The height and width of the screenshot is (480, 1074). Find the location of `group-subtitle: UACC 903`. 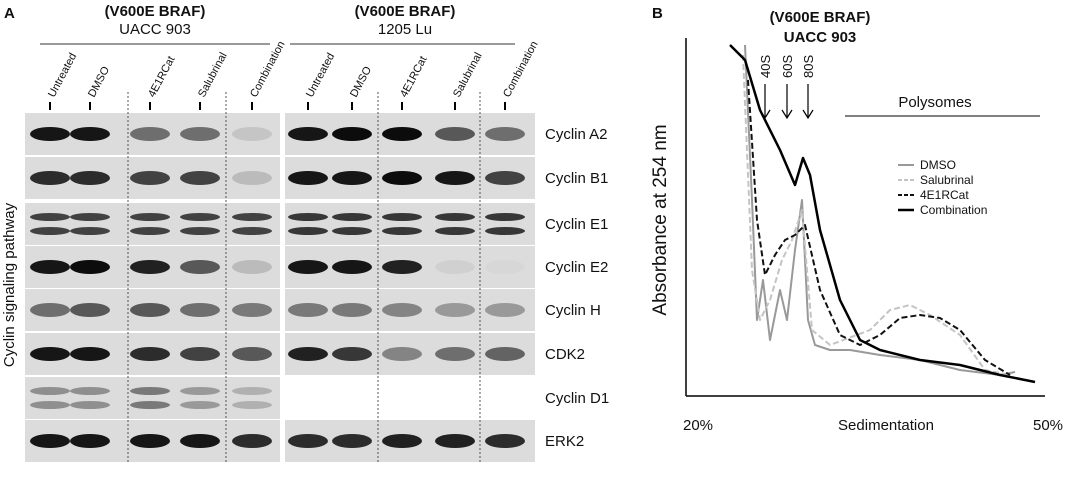

group-subtitle: UACC 903 is located at coordinates (155, 29).